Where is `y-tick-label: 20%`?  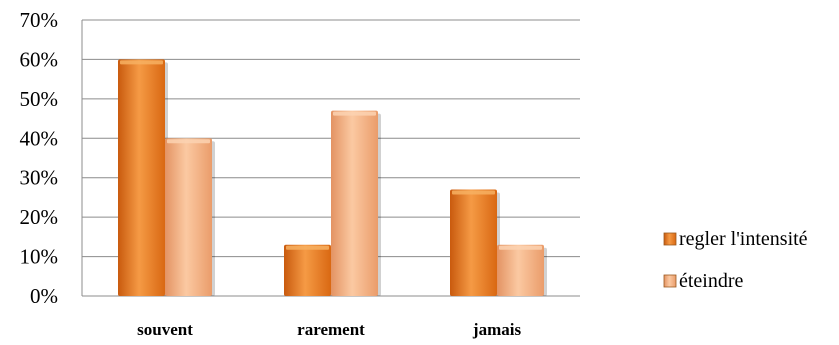
y-tick-label: 20% is located at coordinates (39, 217).